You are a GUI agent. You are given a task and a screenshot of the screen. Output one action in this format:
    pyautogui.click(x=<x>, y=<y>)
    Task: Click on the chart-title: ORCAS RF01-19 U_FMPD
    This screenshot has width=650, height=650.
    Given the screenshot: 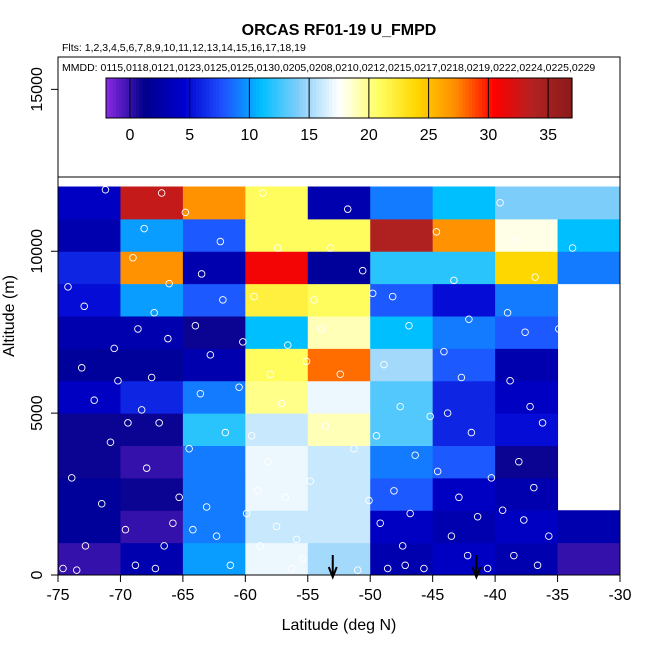 What is the action you would take?
    pyautogui.click(x=339, y=30)
    